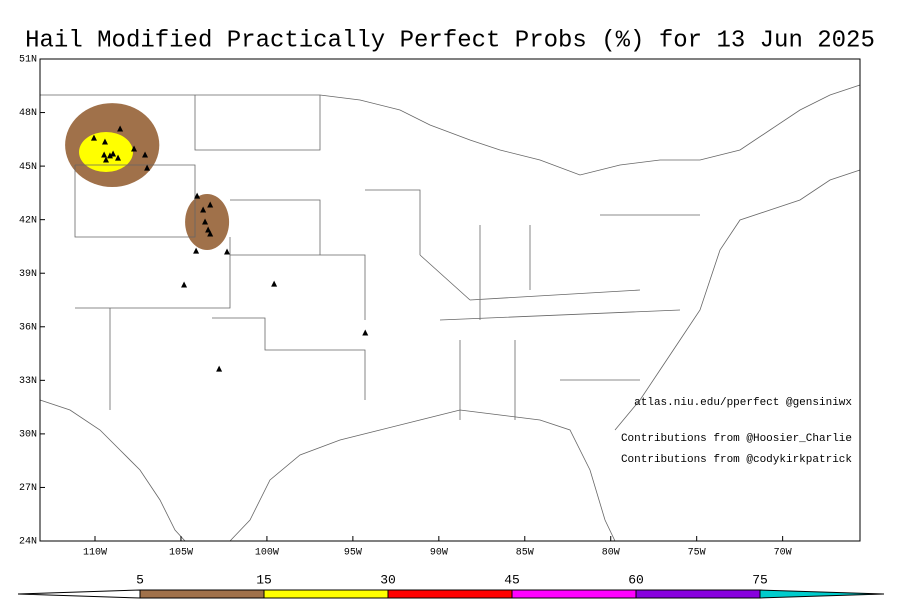 The width and height of the screenshot is (900, 605). What do you see at coordinates (512, 579) in the screenshot?
I see `colorbar-label: 45` at bounding box center [512, 579].